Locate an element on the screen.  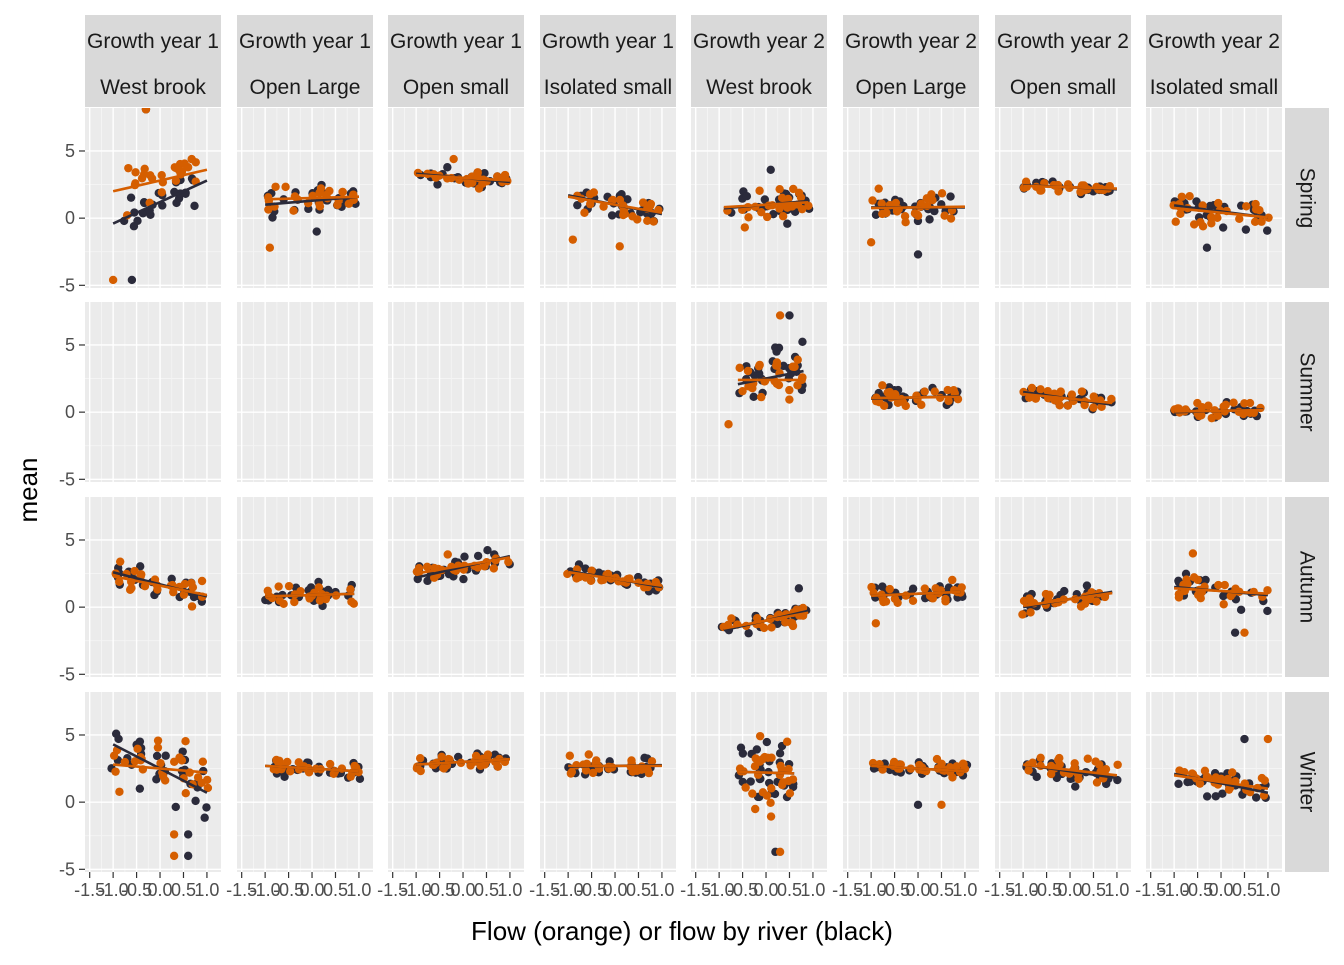
x-tick-label: -1.5 is located at coordinates (89, 890).